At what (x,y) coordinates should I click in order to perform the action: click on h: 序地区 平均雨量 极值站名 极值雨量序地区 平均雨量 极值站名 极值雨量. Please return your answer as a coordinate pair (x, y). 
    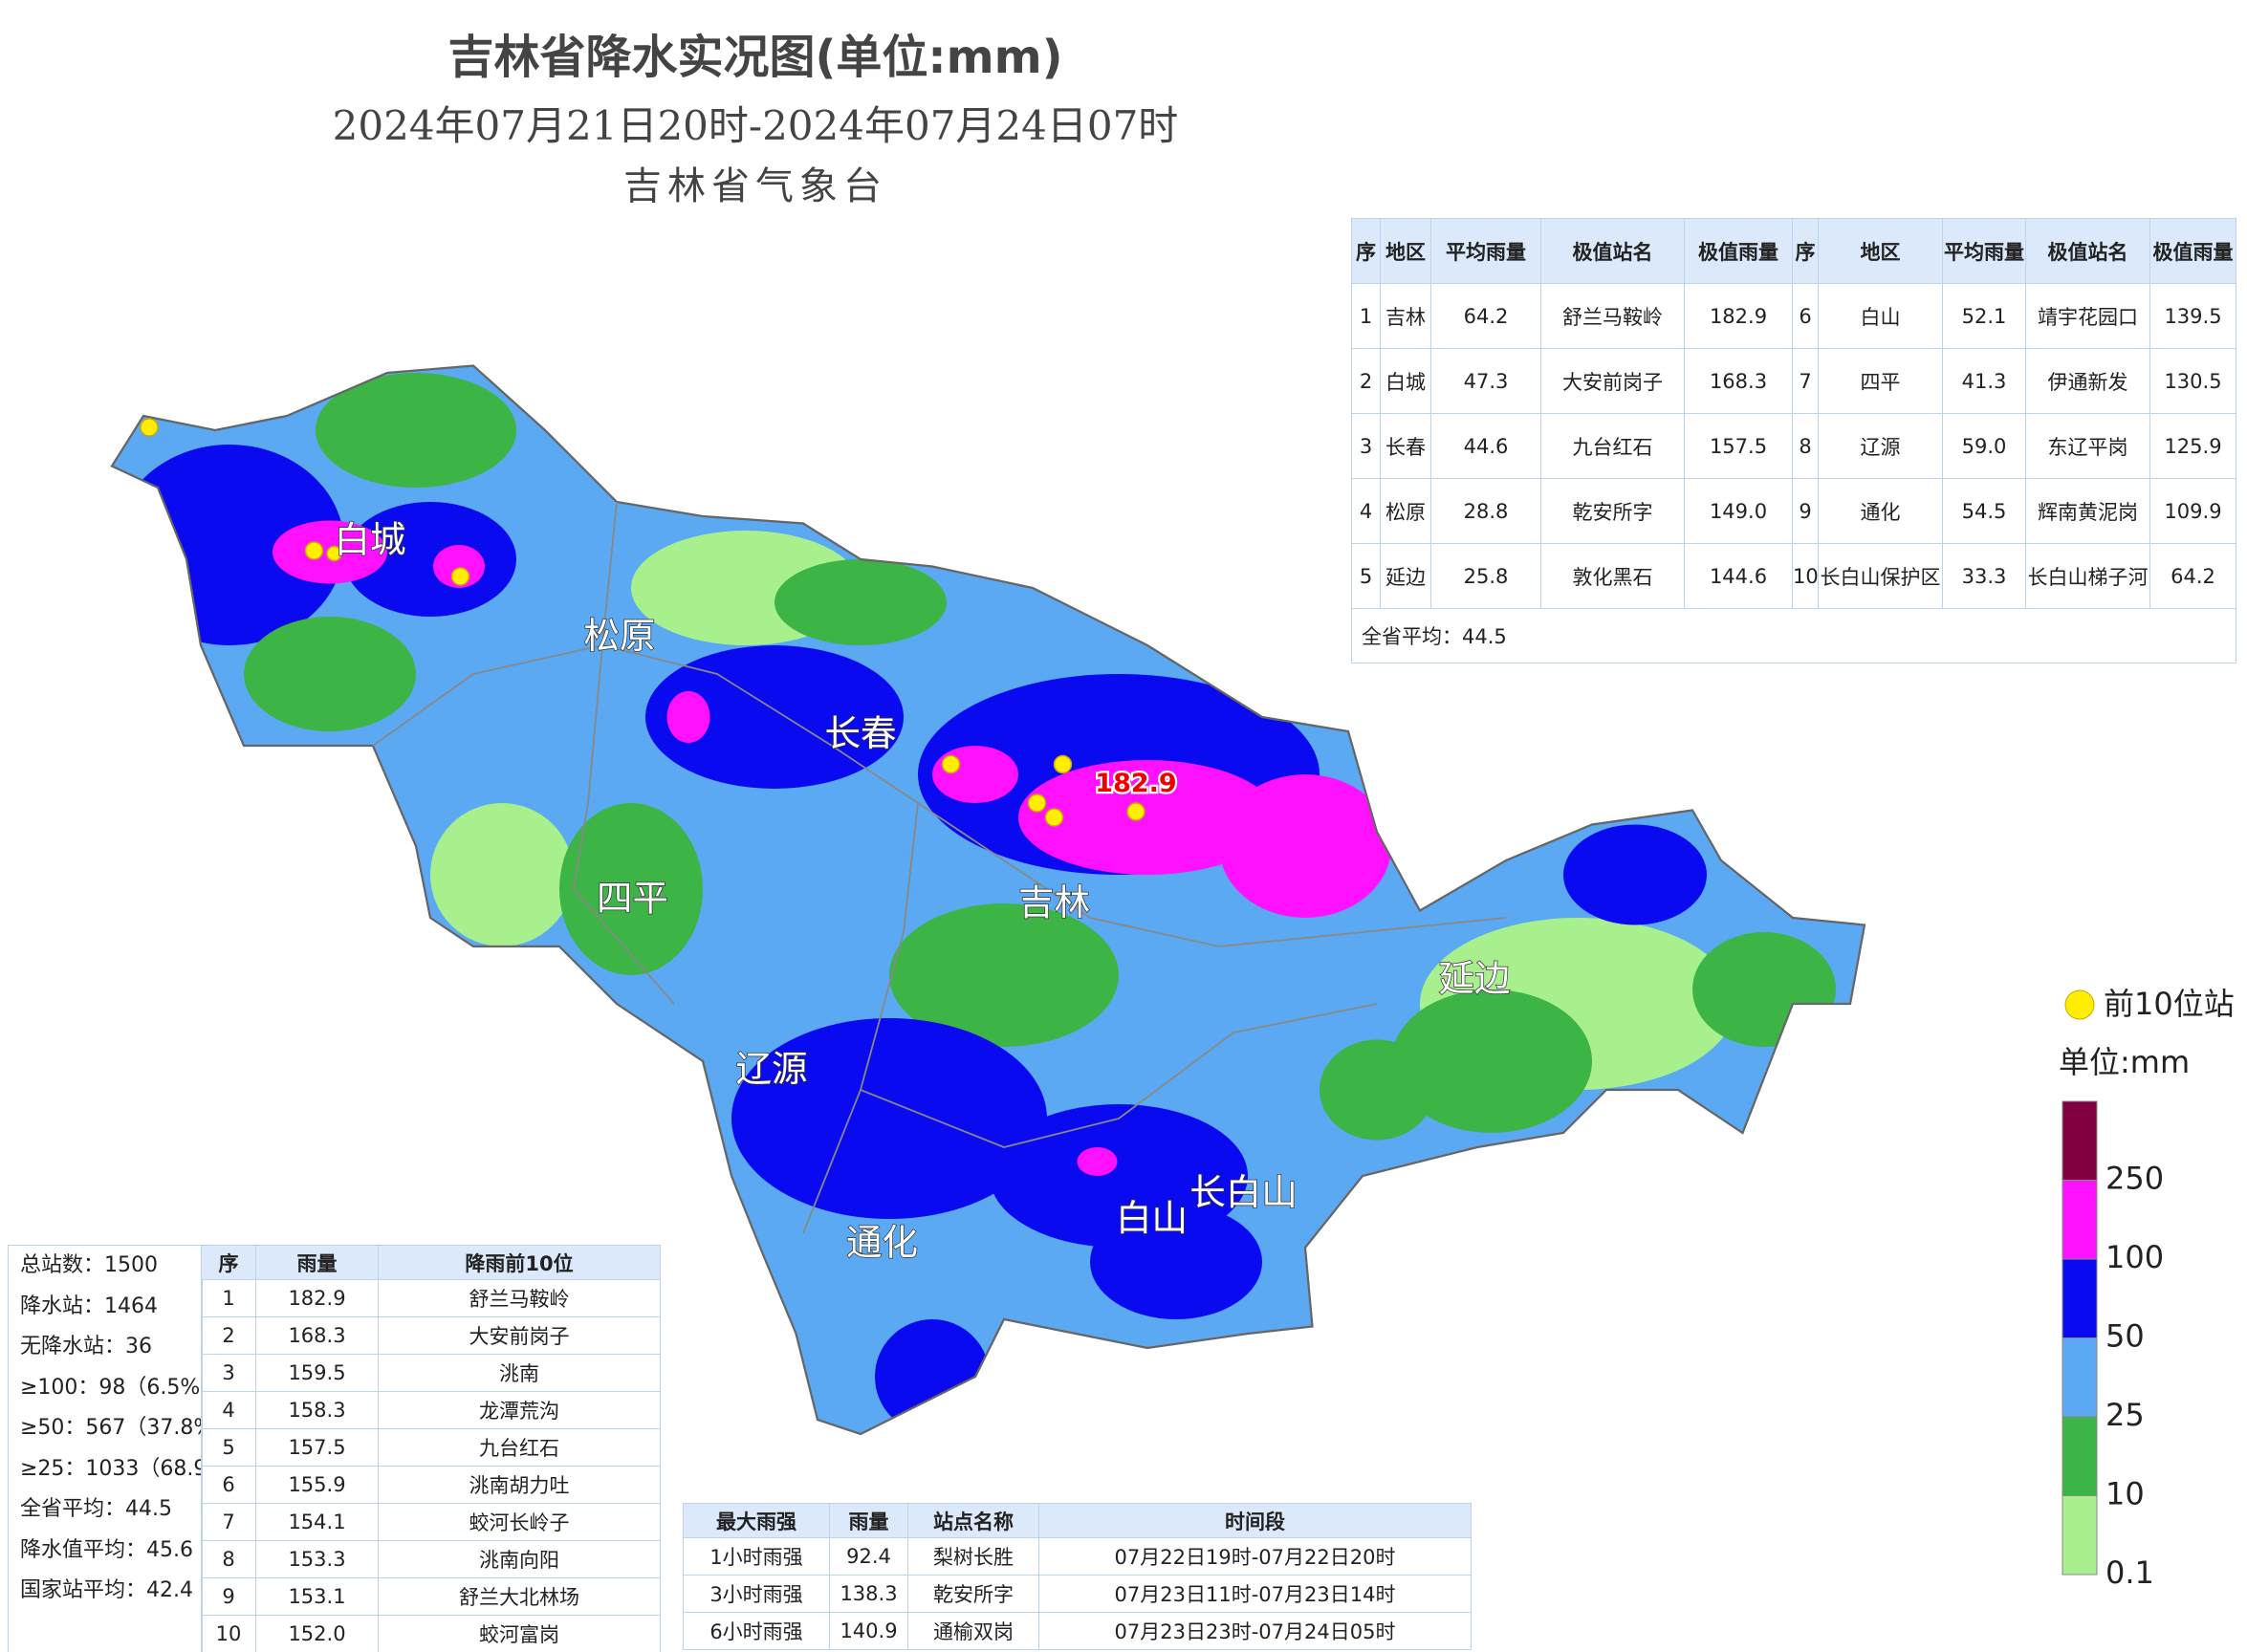
    Looking at the image, I should click on (1793, 251).